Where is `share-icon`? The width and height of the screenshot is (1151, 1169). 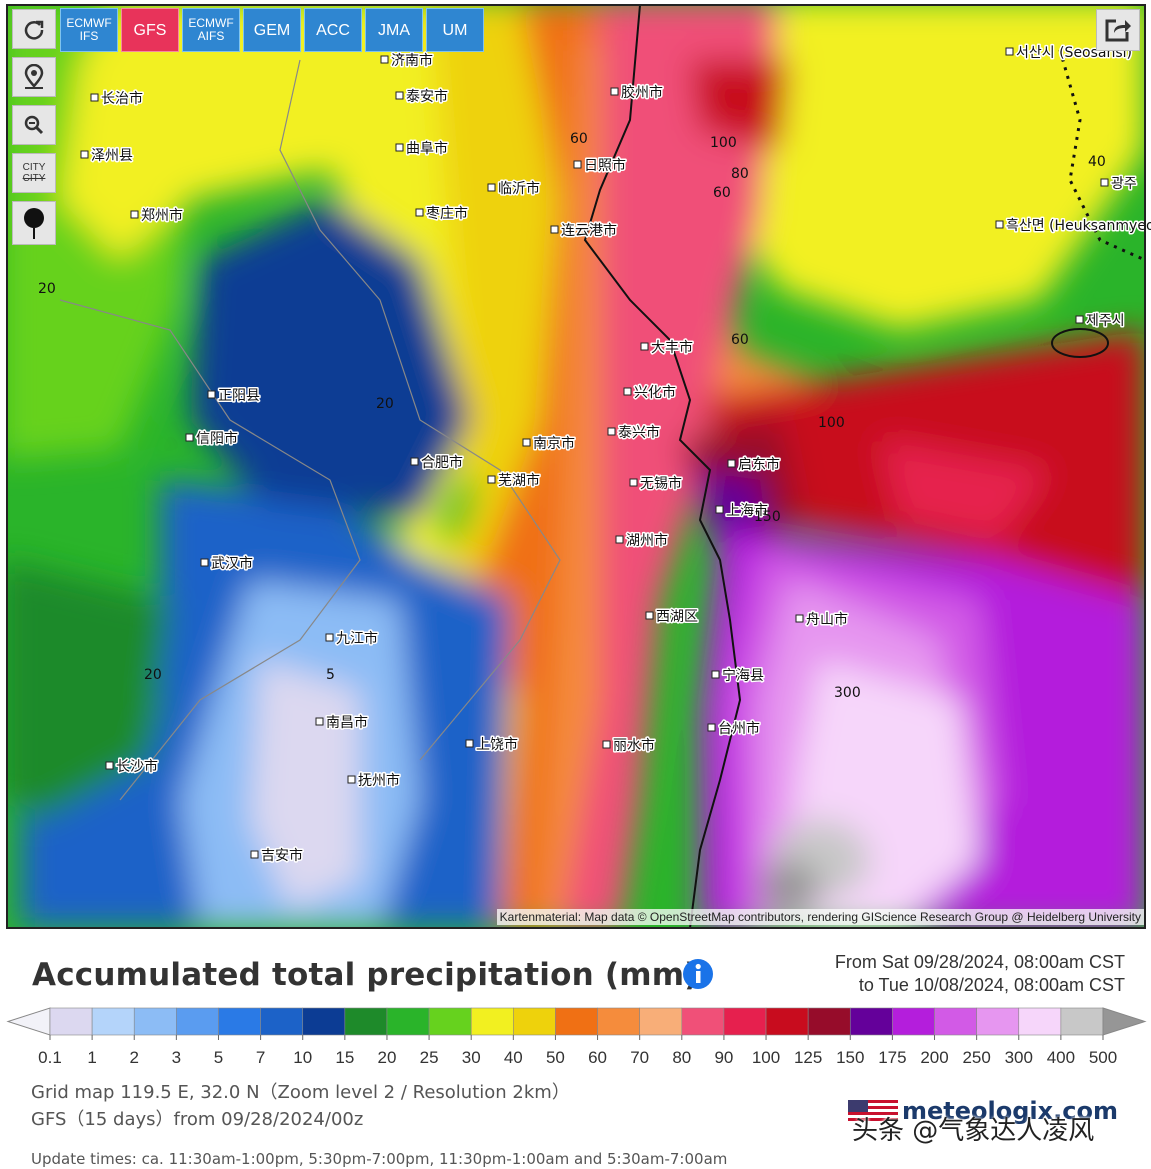 share-icon is located at coordinates (1118, 30).